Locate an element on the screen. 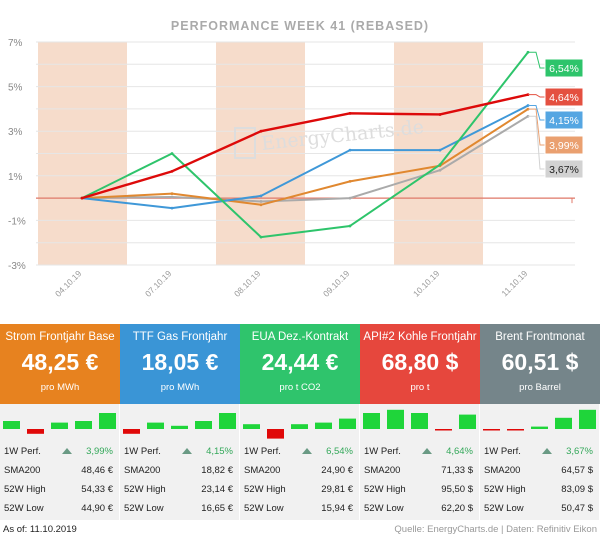  commodity-tile: API#2 Kohle Frontjahr 68,80 $ pro t is located at coordinates (420, 364).